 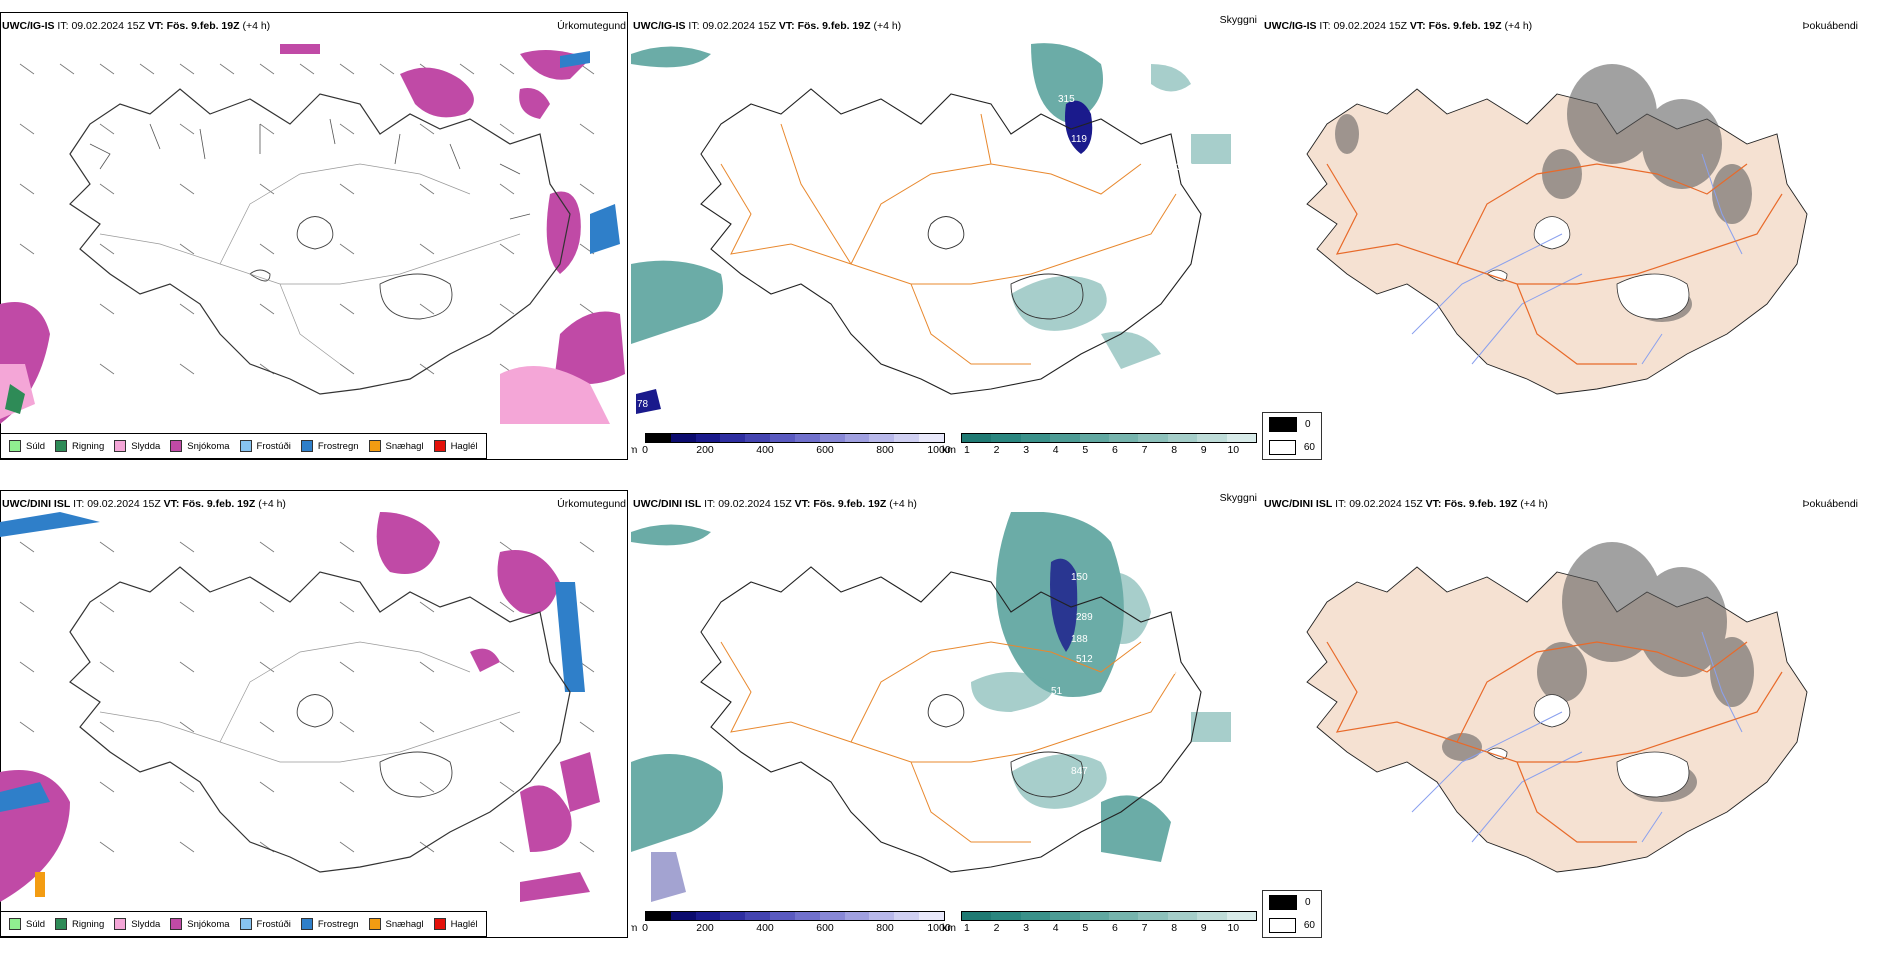 What do you see at coordinates (949, 450) in the screenshot?
I see `visibility-unit: km` at bounding box center [949, 450].